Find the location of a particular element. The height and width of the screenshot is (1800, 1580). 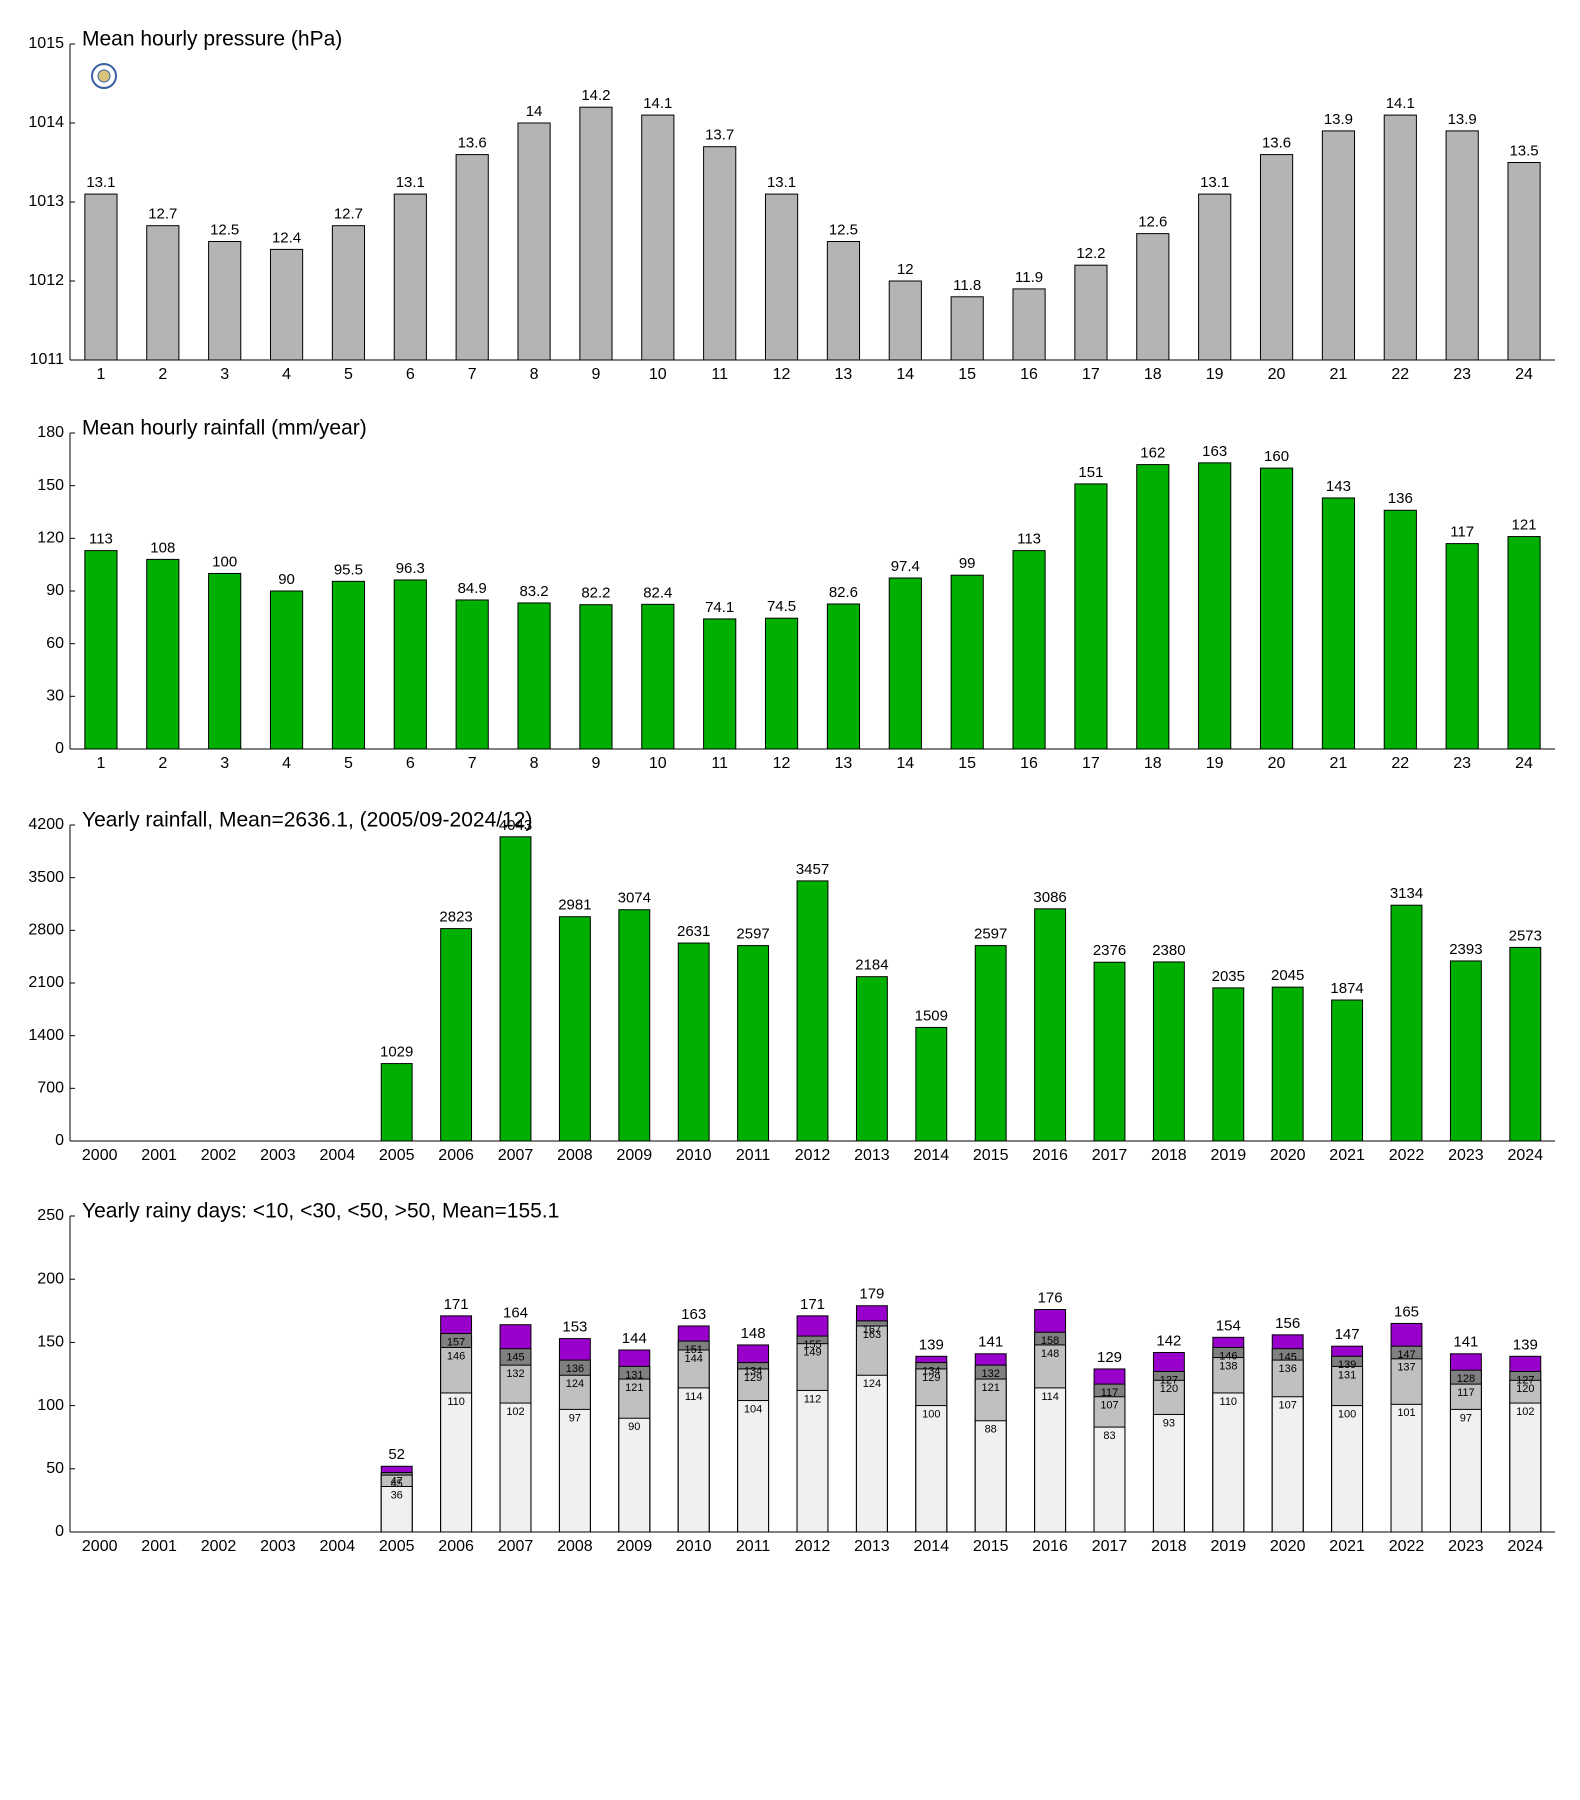

value-label: 14.1 is located at coordinates (657, 103).